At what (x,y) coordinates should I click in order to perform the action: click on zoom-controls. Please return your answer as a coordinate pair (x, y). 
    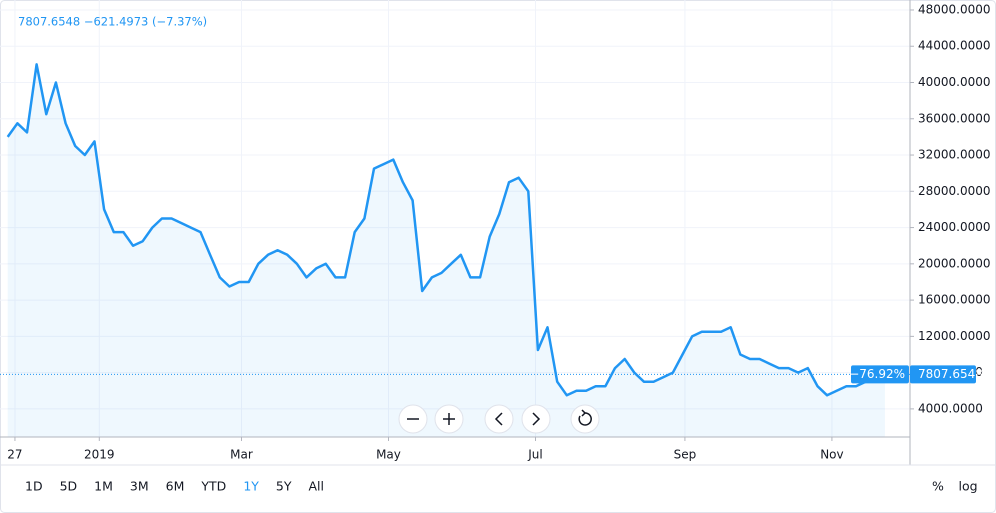
    Looking at the image, I should click on (499, 419).